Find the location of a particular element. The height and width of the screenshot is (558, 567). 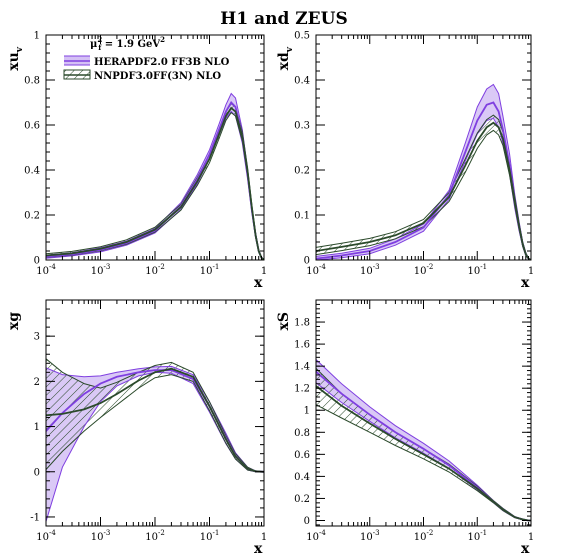

y-tick-label: -1 is located at coordinates (35, 517).